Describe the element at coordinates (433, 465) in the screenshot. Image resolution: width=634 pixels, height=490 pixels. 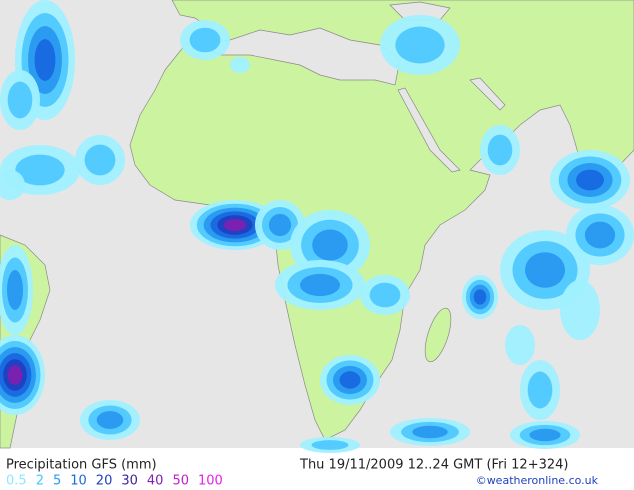
I see `timestamp: Thu 19/11/2009 12..24 GMT (Fri 12+324)` at that location.